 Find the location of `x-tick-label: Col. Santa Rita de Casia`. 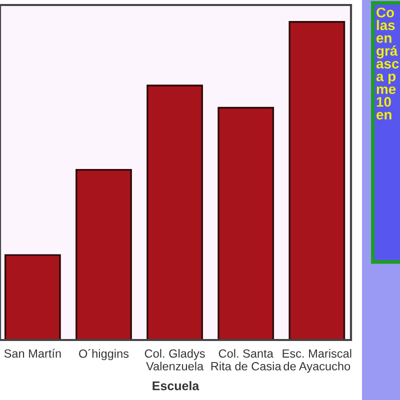

x-tick-label: Col. Santa Rita de Casia is located at coordinates (246, 359).